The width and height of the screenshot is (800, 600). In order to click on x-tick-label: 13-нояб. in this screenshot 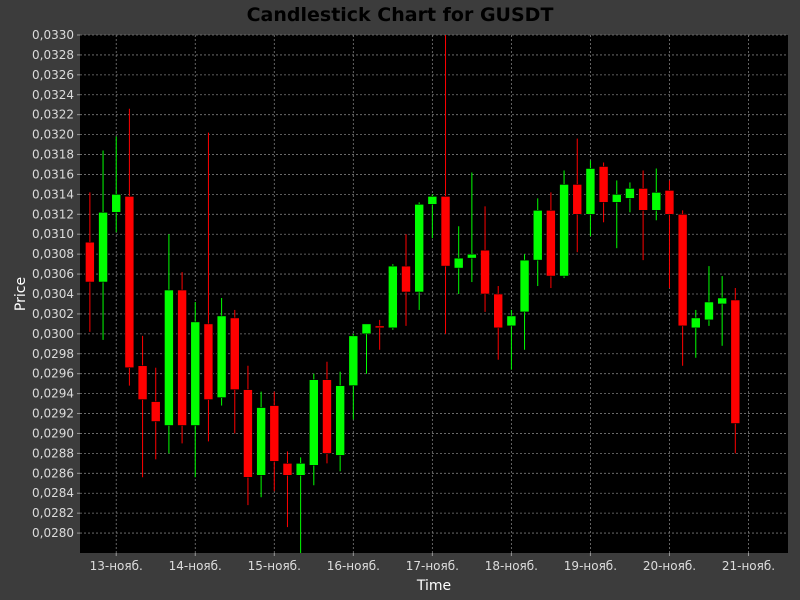, I will do `click(116, 566)`.